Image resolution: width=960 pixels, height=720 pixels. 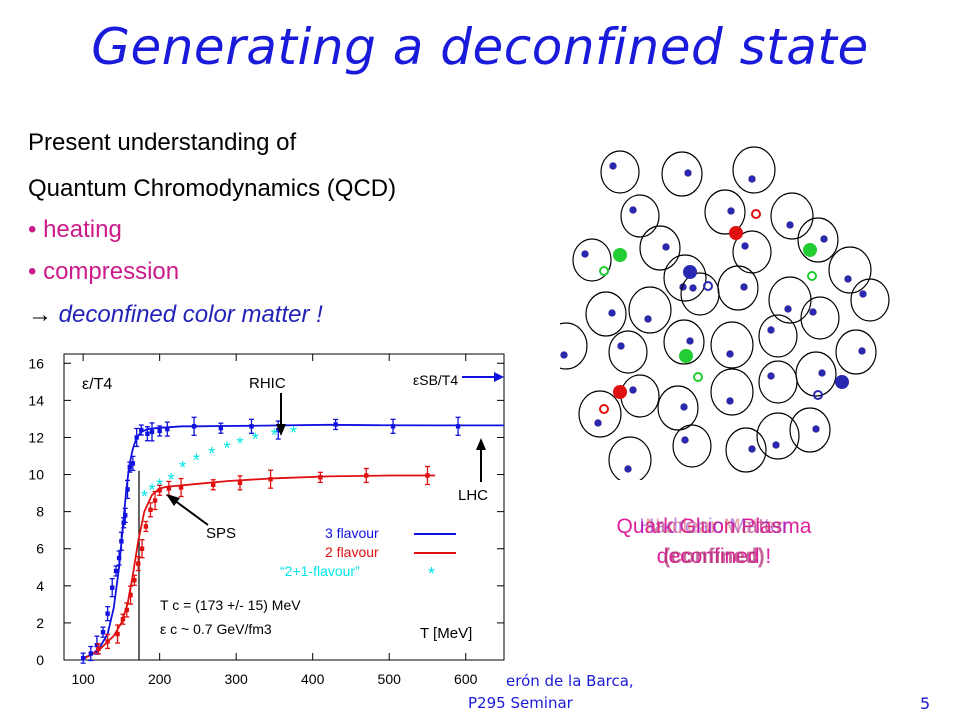 I want to click on x-tick-label: 200, so click(x=160, y=679).